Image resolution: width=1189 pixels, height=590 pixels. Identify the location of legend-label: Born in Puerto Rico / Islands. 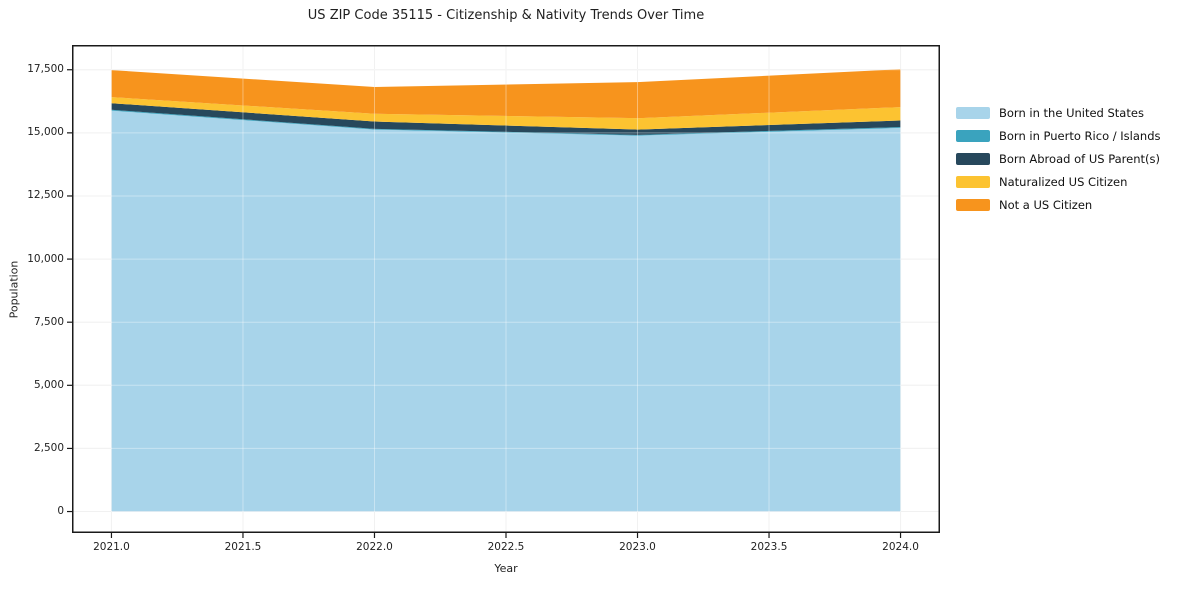
(1080, 135).